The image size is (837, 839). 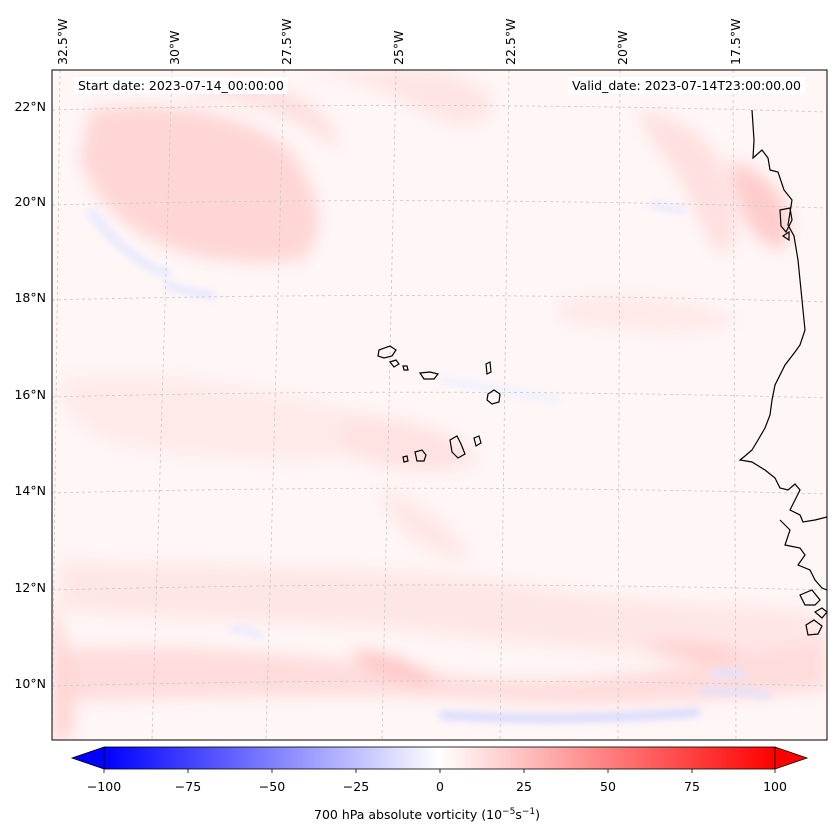 What do you see at coordinates (30, 490) in the screenshot?
I see `lat-label-14n: 14°N` at bounding box center [30, 490].